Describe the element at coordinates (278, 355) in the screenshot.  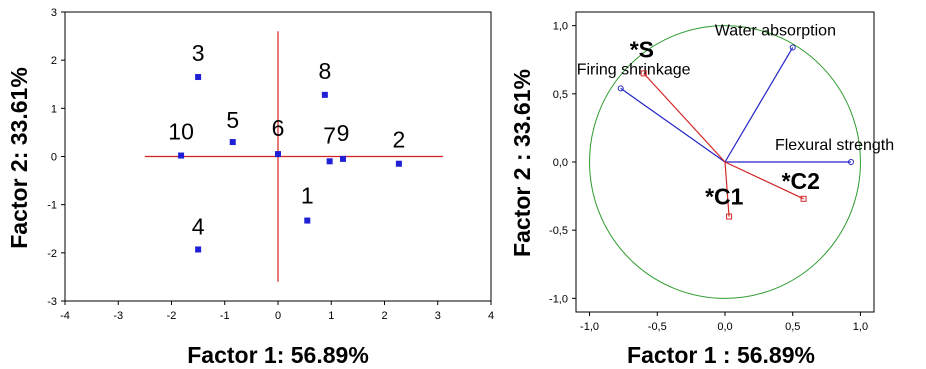
I see `left-x-axis-title: Factor 1: 56.89%` at that location.